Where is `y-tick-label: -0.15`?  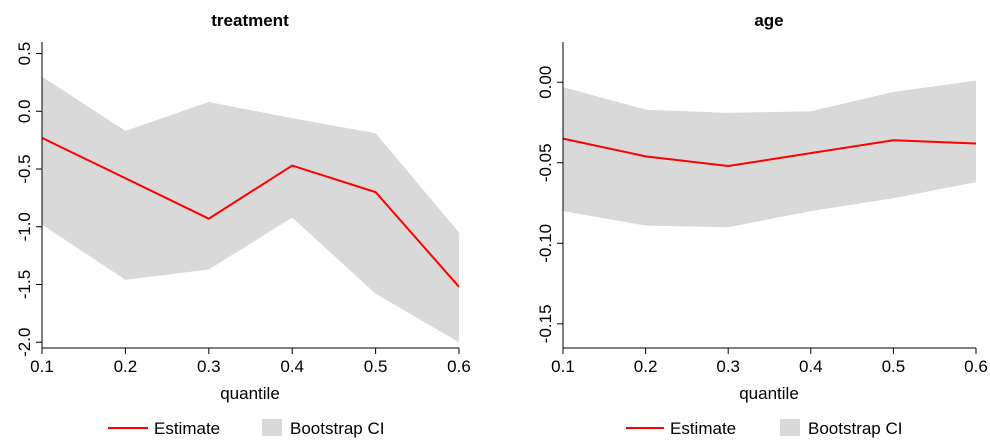 y-tick-label: -0.15 is located at coordinates (545, 323).